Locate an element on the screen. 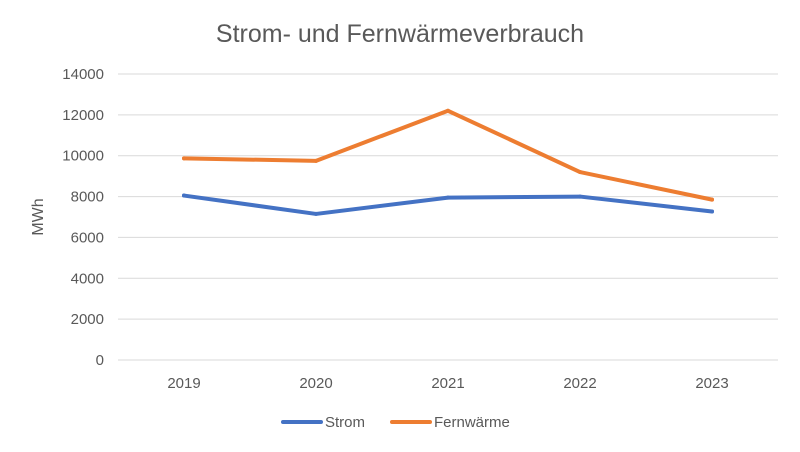 The height and width of the screenshot is (452, 800). x-tick-label: 2019 is located at coordinates (183, 383).